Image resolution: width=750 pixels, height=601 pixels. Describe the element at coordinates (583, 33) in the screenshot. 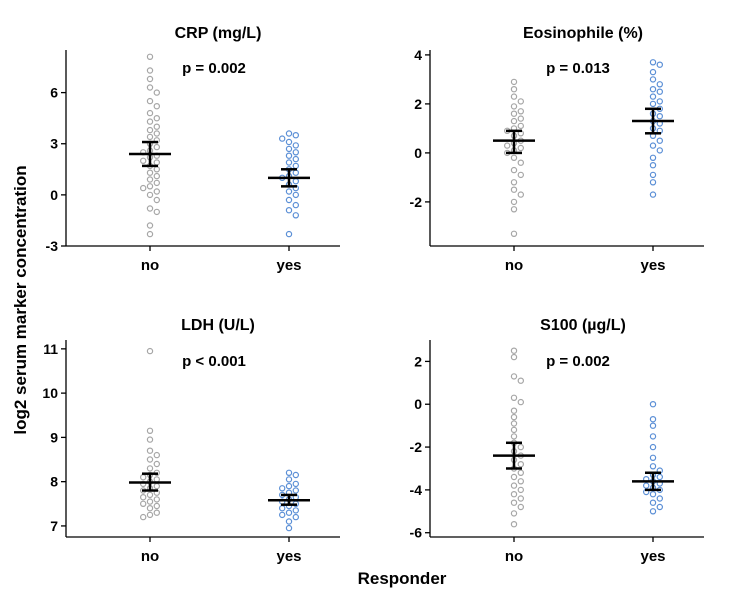

I see `panel-title: Eosinophile (%)` at that location.